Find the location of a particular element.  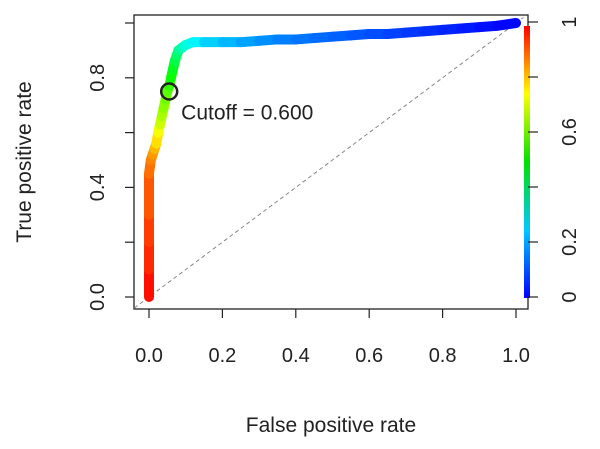

y-axis-title: True positive rate is located at coordinates (24, 161).